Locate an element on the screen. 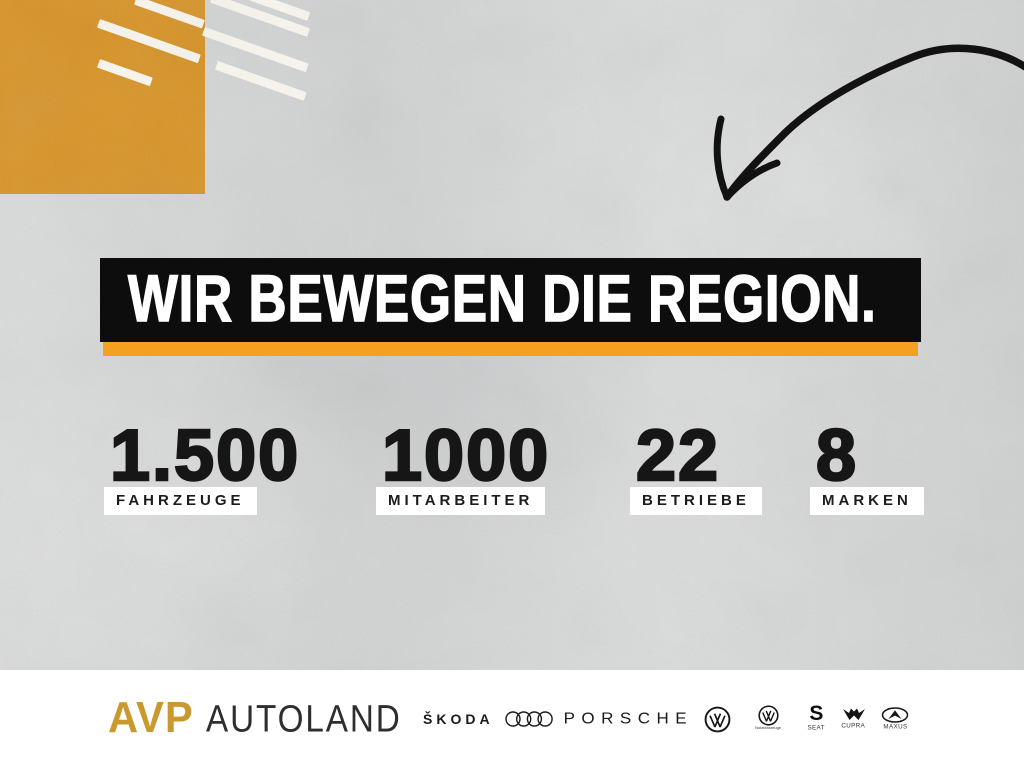 The image size is (1024, 768). cupra-label: CUPRA is located at coordinates (853, 726).